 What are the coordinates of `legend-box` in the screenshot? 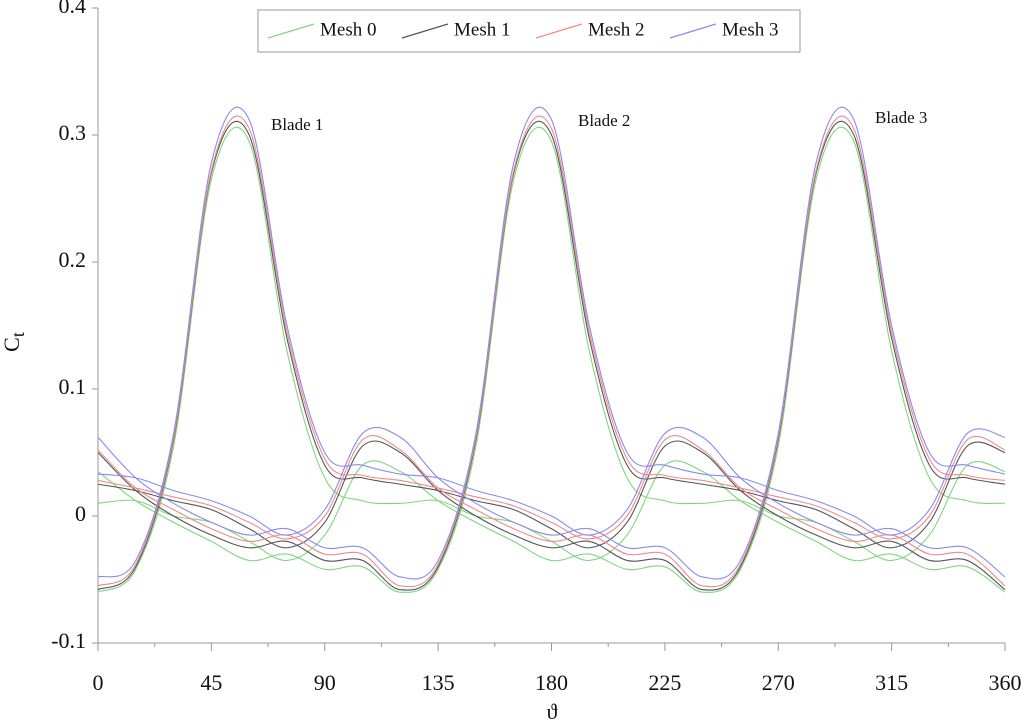 It's located at (529, 31).